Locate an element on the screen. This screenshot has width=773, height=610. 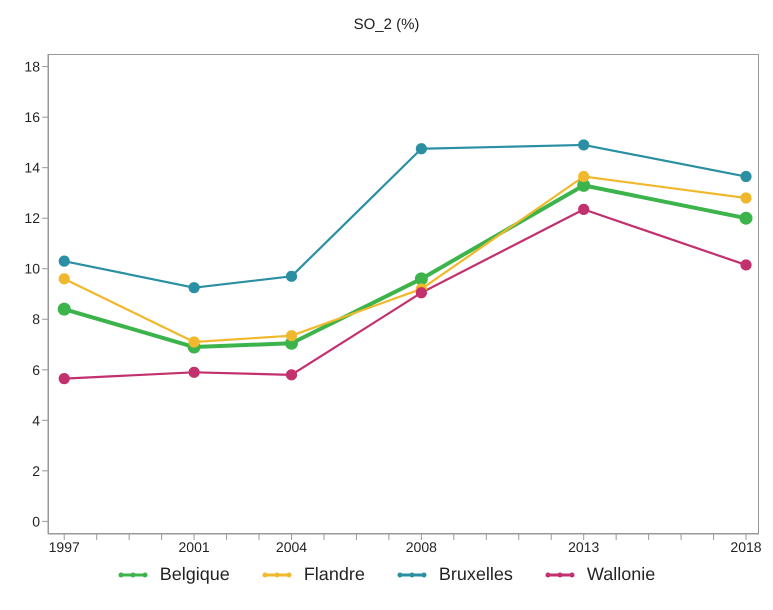
legend-label: Wallonie is located at coordinates (621, 574).